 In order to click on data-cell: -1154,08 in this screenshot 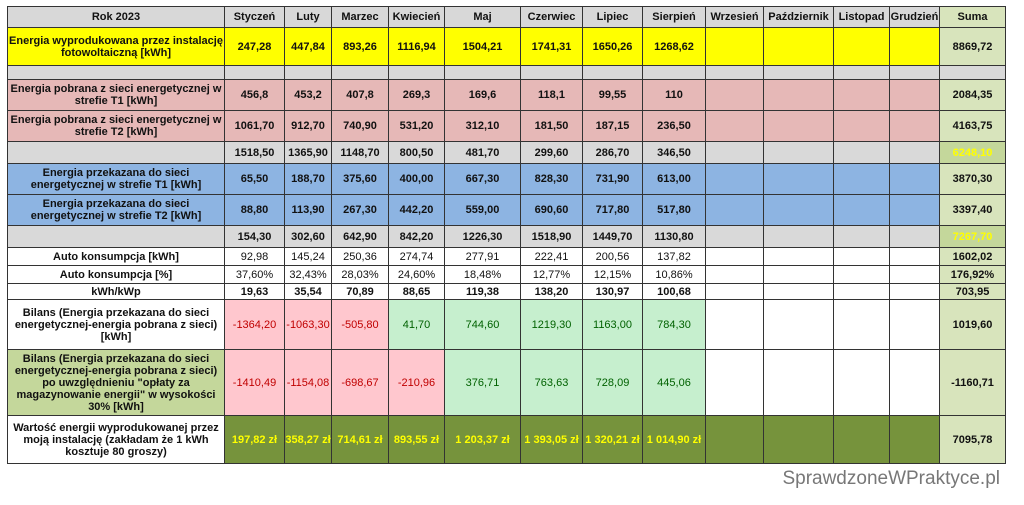, I will do `click(308, 383)`.